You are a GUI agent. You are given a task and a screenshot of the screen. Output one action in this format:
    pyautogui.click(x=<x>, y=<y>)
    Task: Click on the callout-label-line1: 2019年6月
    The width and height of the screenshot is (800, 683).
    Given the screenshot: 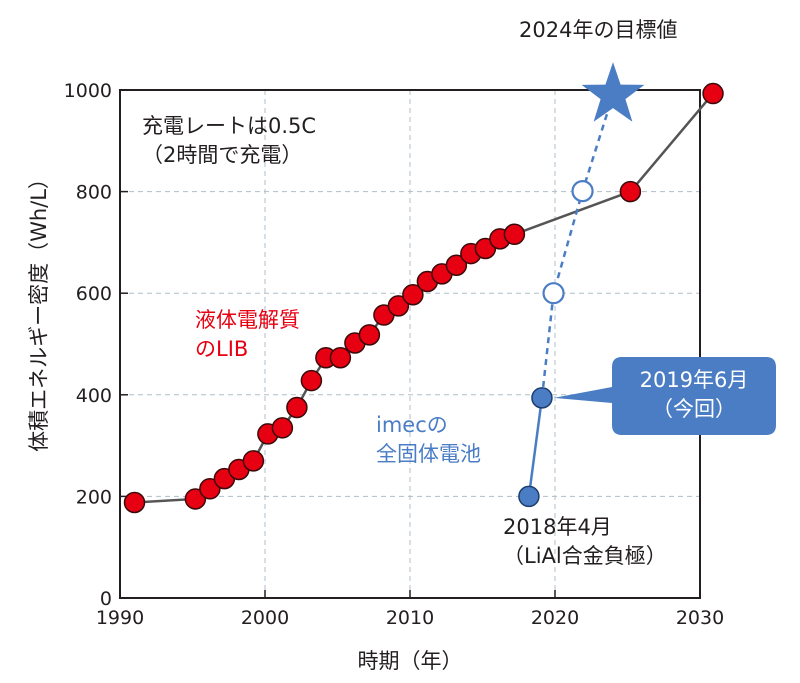 What is the action you would take?
    pyautogui.click(x=694, y=380)
    